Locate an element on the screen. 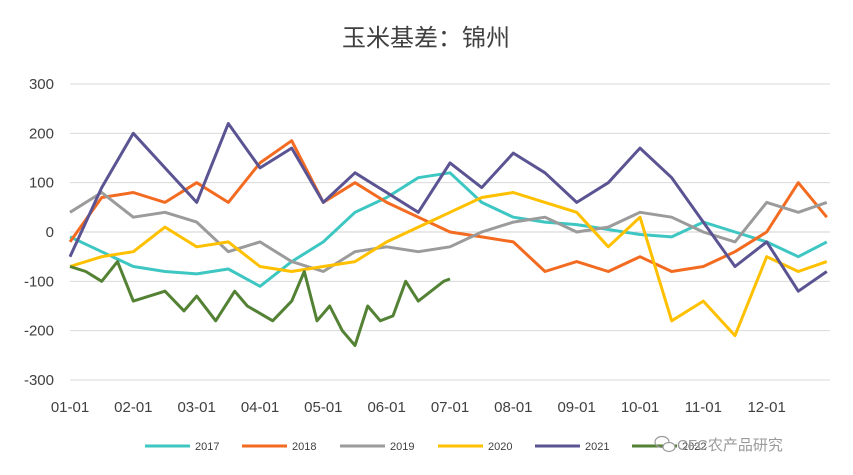 This screenshot has height=475, width=853. x-tick-label: 04-01 is located at coordinates (260, 407).